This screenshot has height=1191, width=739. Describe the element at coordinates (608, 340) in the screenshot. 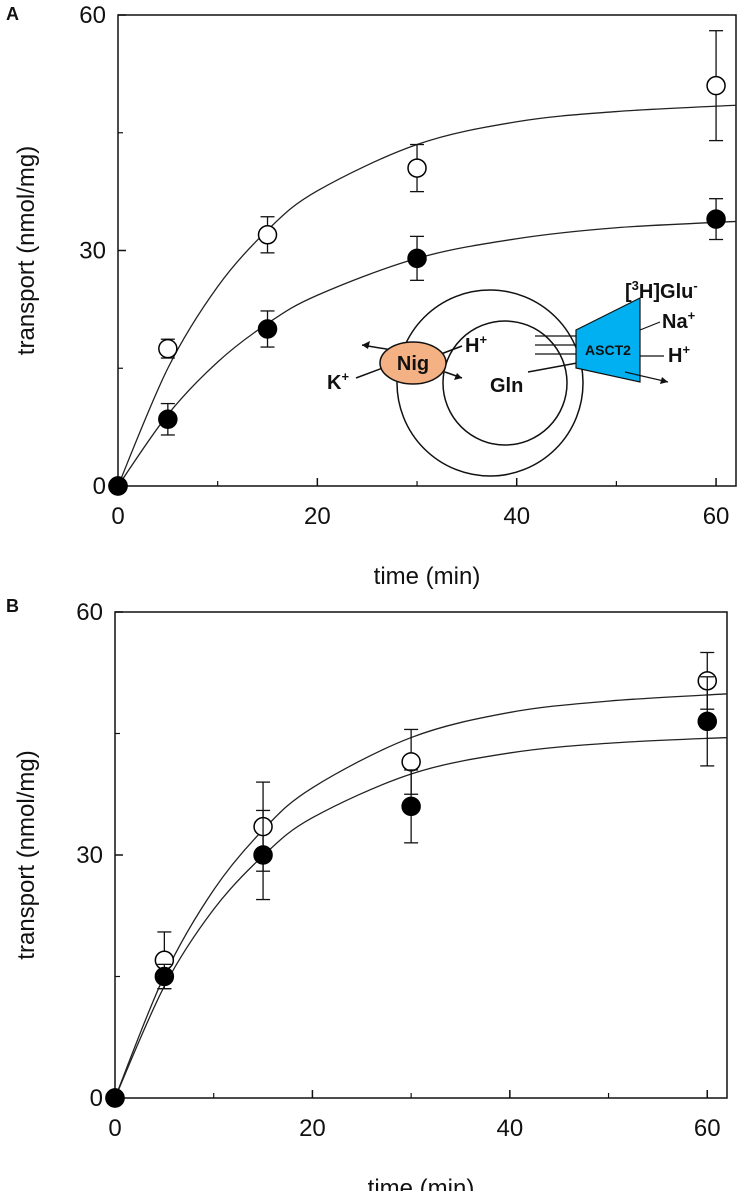

I see `asct2-transporter` at that location.